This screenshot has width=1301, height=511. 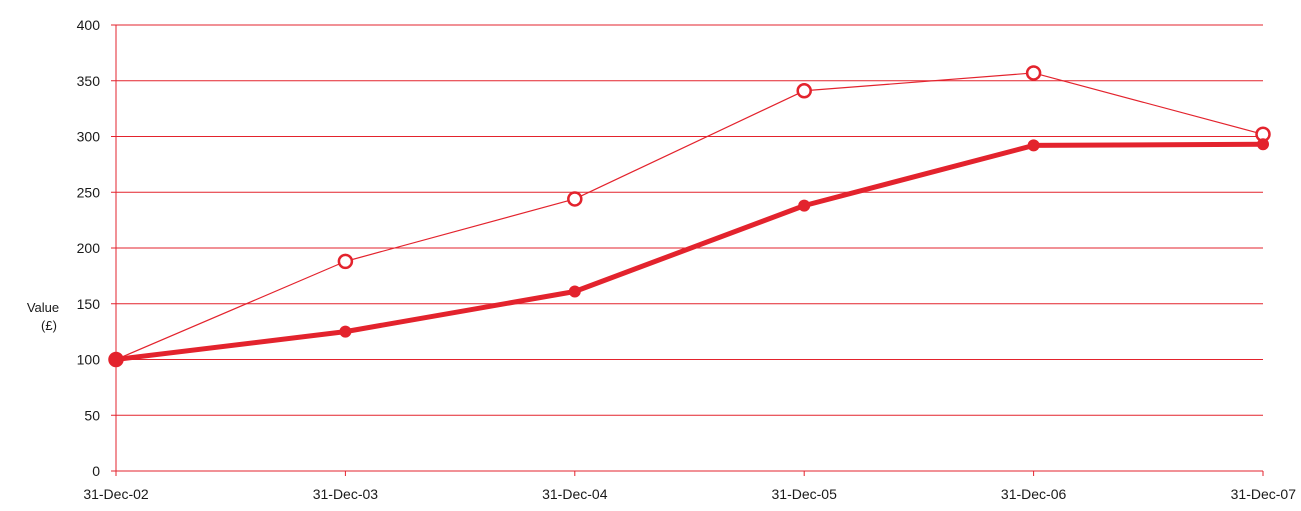 I want to click on x-tick-label: 31-Dec-03, so click(x=346, y=494).